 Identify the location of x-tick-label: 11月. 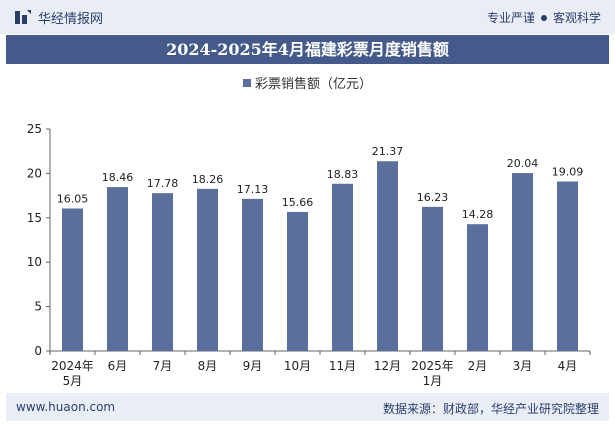
(342, 366).